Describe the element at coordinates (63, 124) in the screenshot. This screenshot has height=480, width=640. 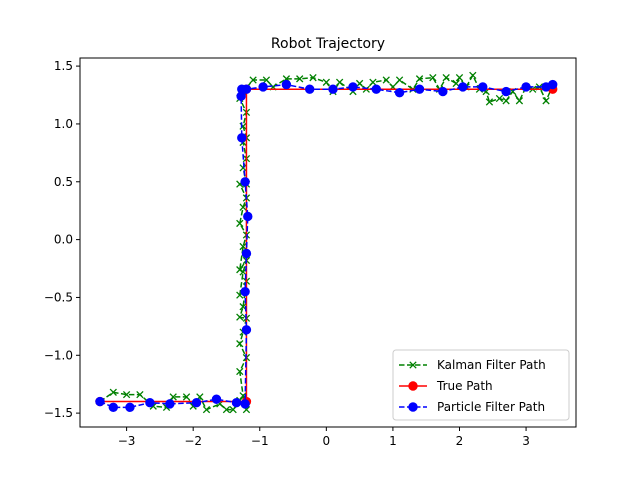
I see `y-tick-label: 1.0` at that location.